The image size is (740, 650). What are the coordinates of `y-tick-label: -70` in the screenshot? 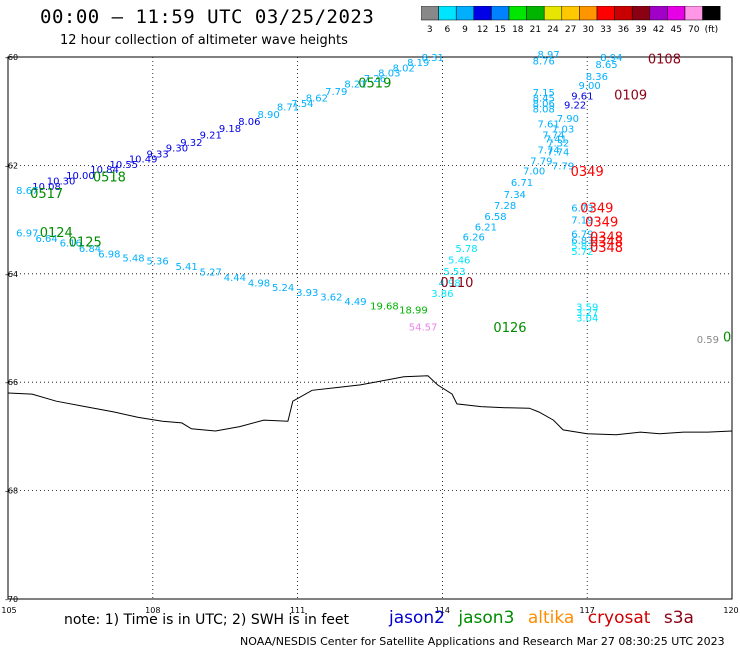 It's located at (11, 599).